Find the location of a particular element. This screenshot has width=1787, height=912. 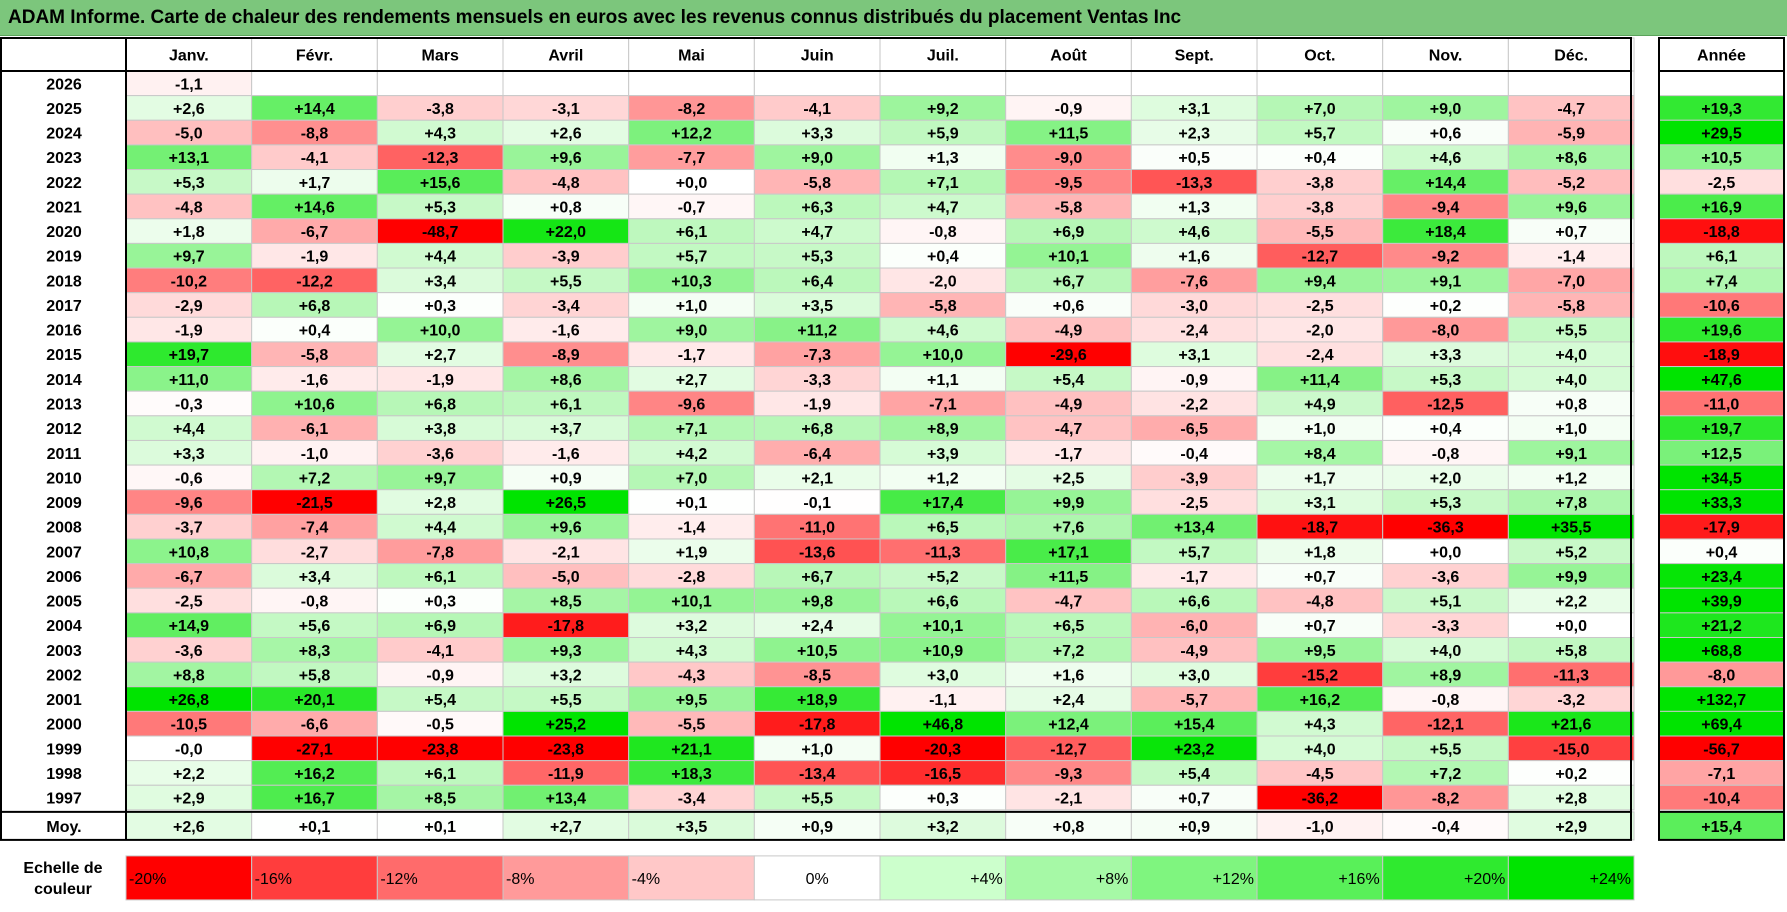

cell-value: +0,2 is located at coordinates (1571, 774).